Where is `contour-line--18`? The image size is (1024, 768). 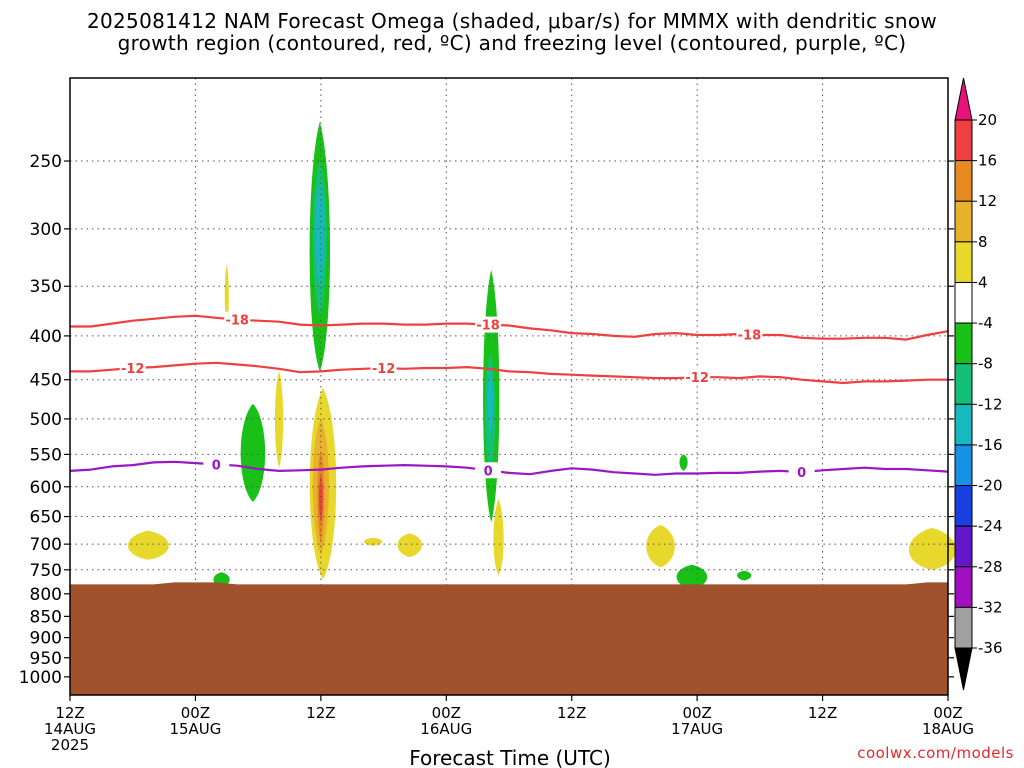
contour-line--18 is located at coordinates (509, 327).